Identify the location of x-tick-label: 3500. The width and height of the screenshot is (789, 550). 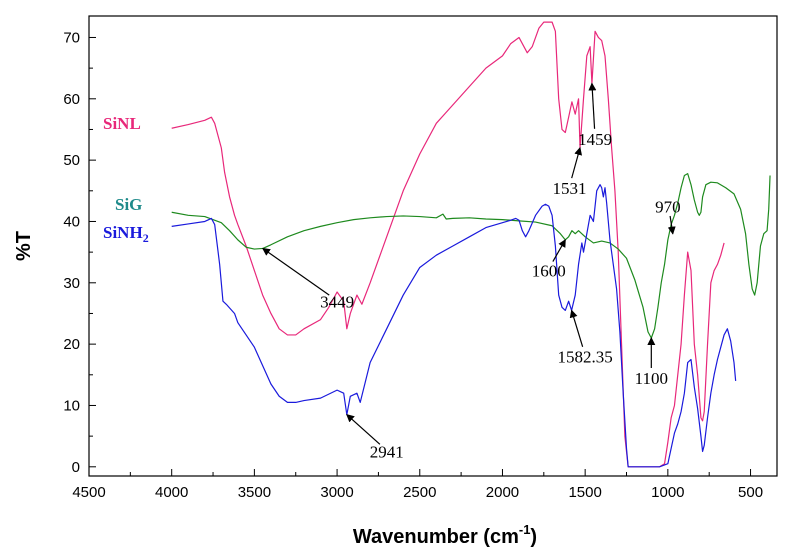
(254, 492).